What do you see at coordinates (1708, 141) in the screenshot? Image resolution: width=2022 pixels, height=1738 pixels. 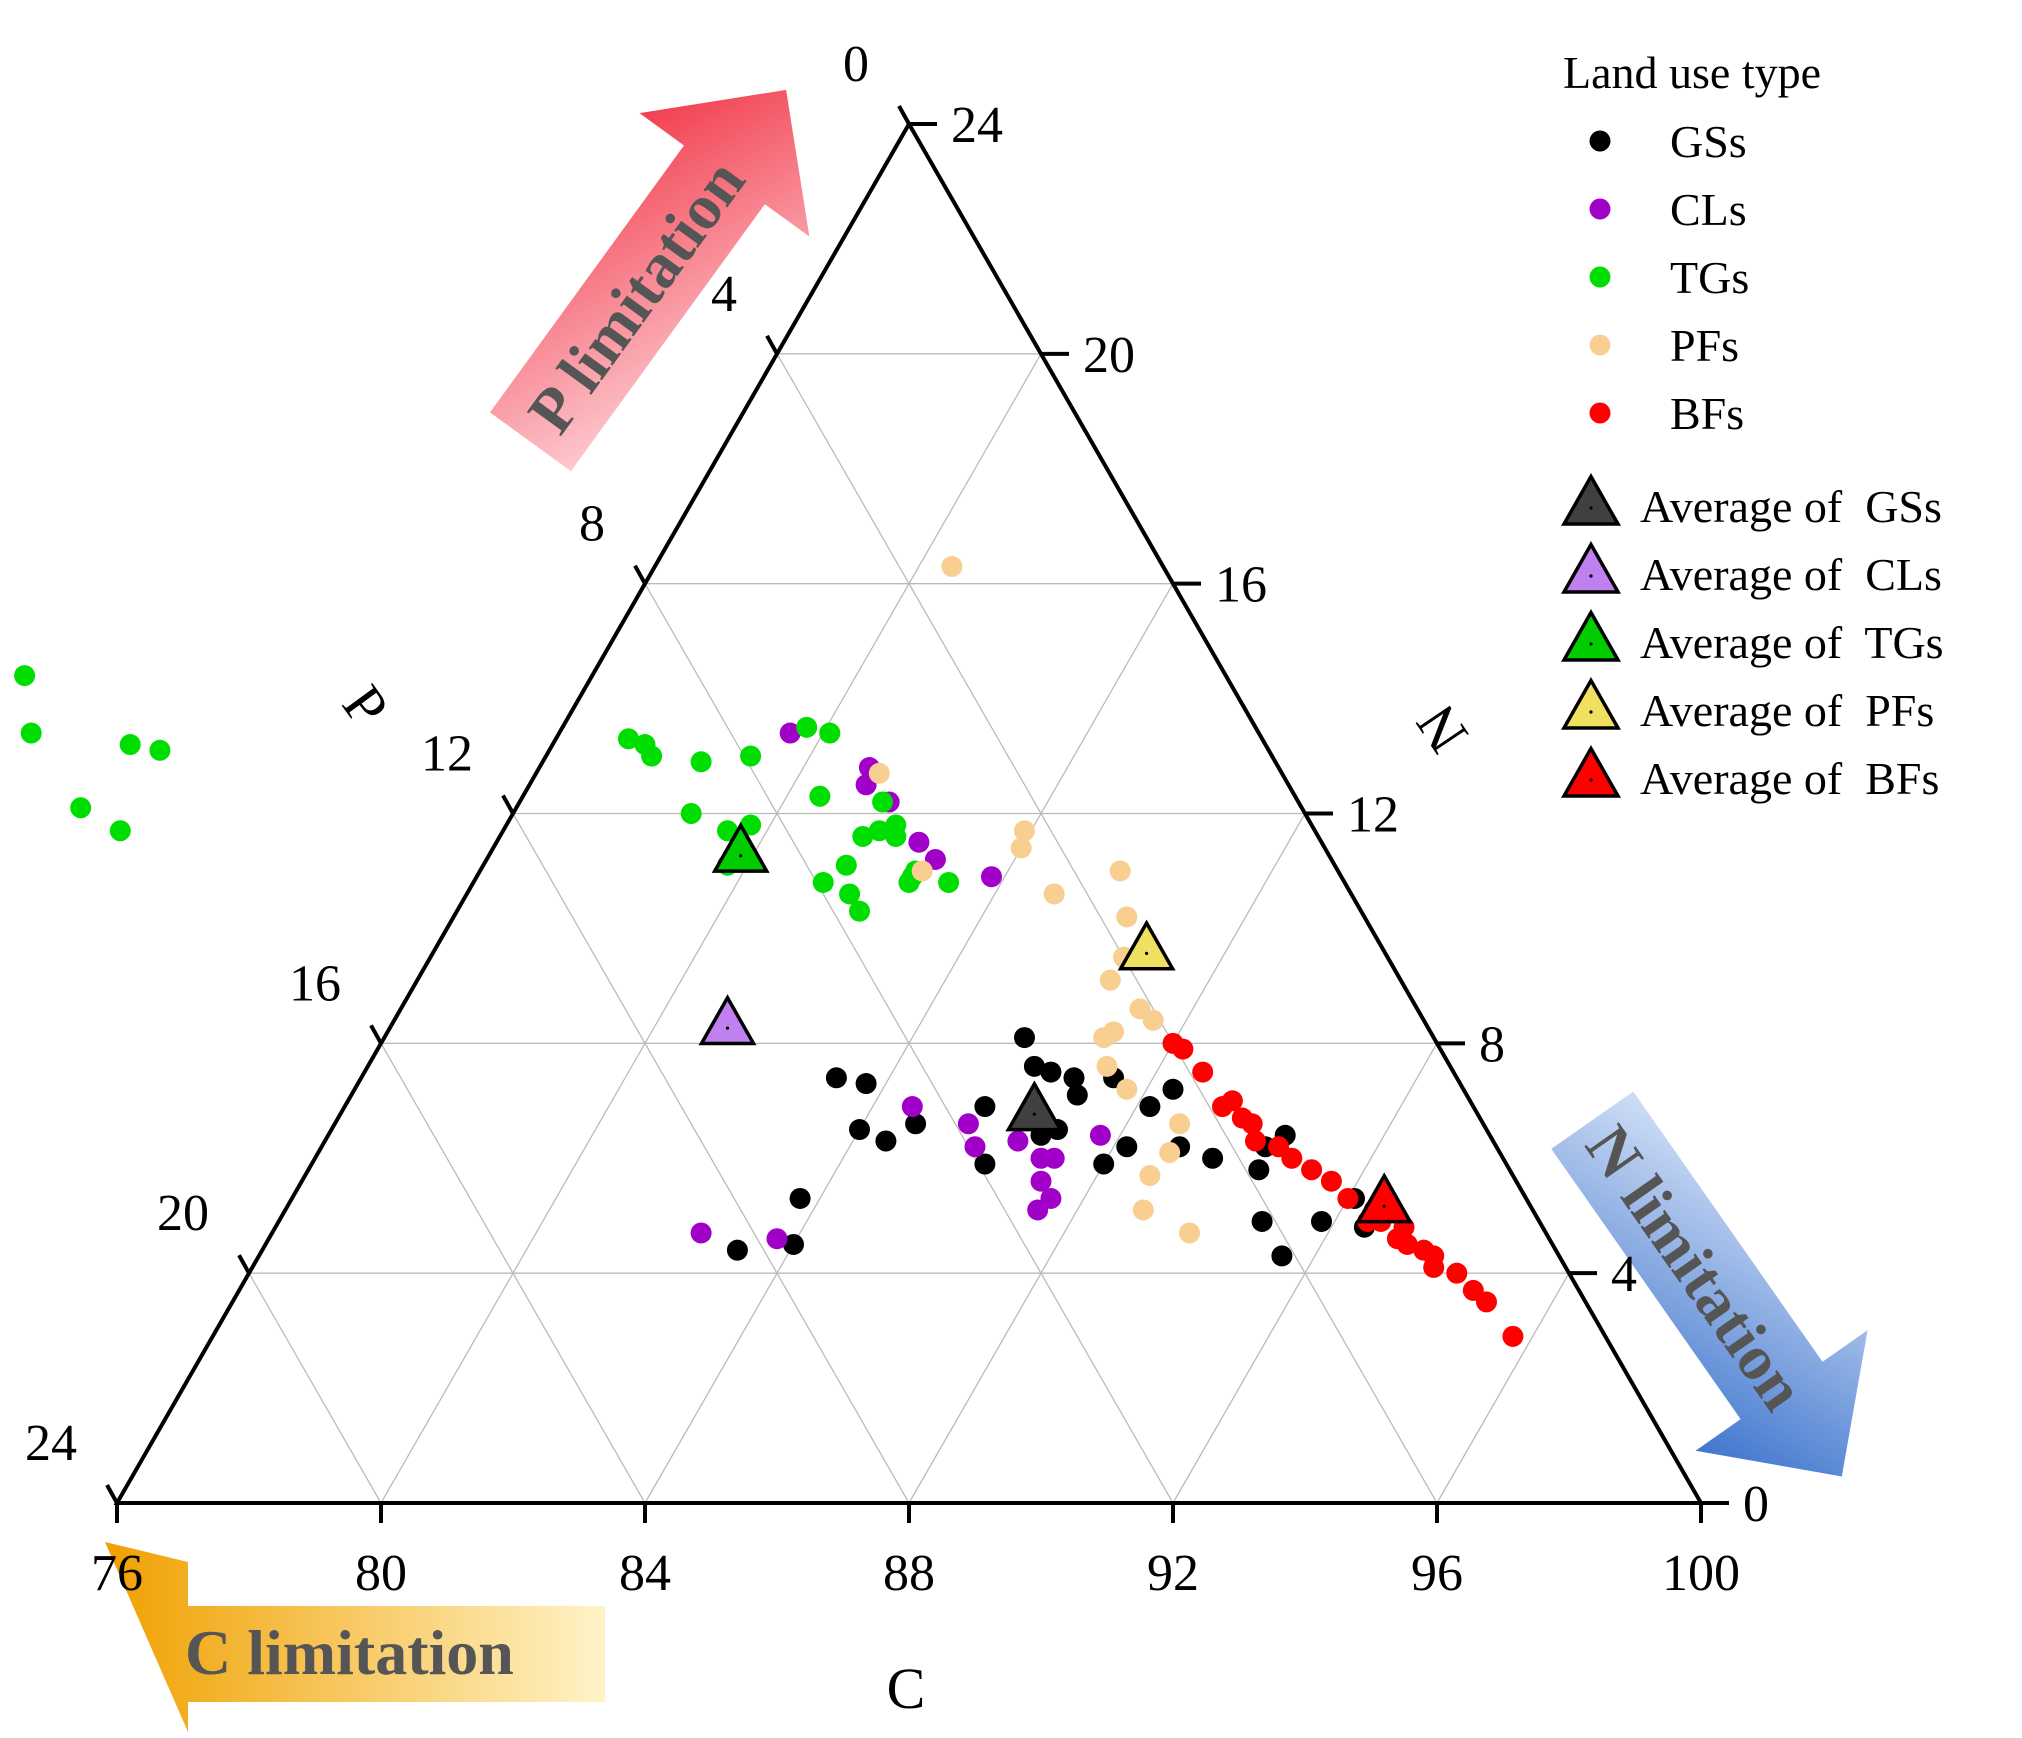 I see `legend-label-gss: GSs` at bounding box center [1708, 141].